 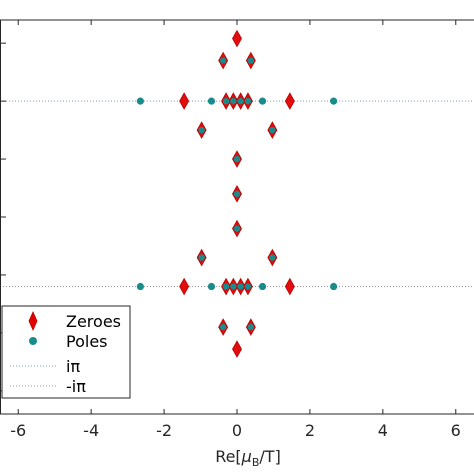 I want to click on x-axis-label: Re[μB/T], so click(x=248, y=458).